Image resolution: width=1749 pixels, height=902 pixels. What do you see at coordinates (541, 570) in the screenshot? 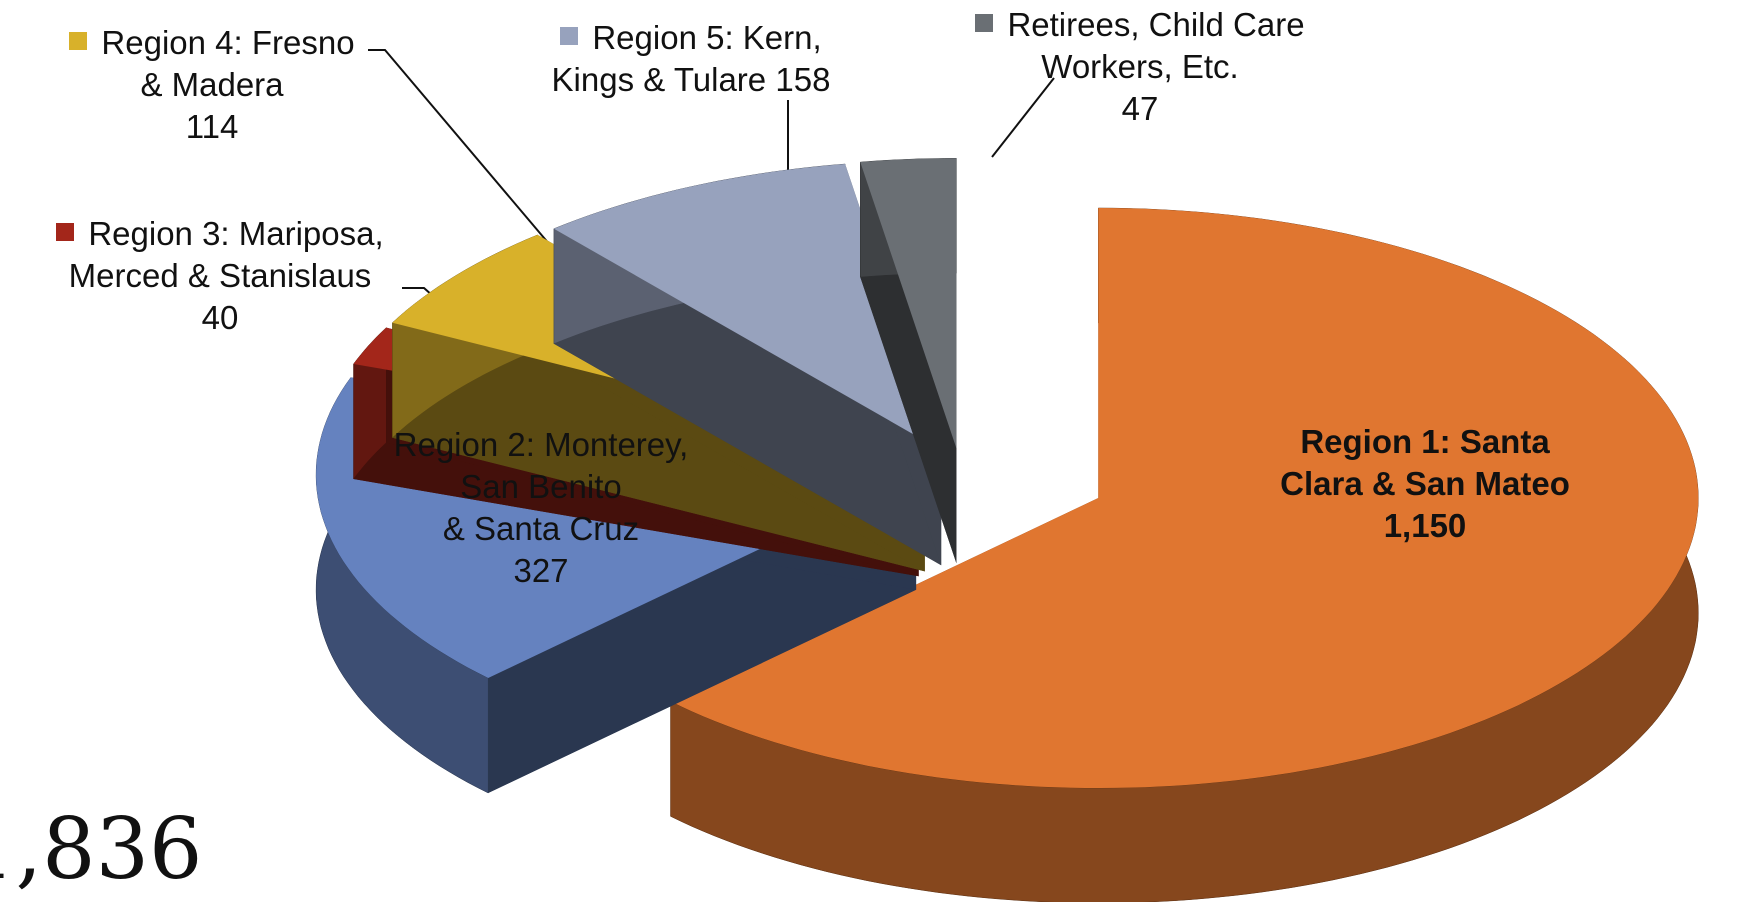
I see `value-label: 327` at bounding box center [541, 570].